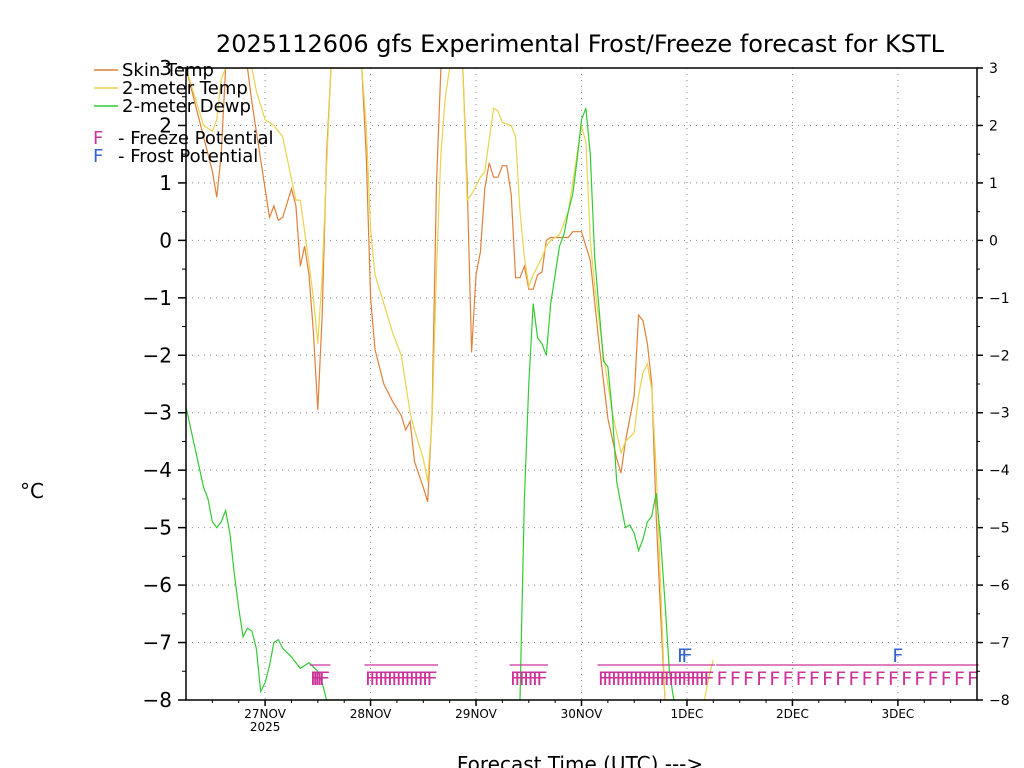 The height and width of the screenshot is (768, 1024). What do you see at coordinates (999, 586) in the screenshot?
I see `y-tick-label-right: −6` at bounding box center [999, 586].